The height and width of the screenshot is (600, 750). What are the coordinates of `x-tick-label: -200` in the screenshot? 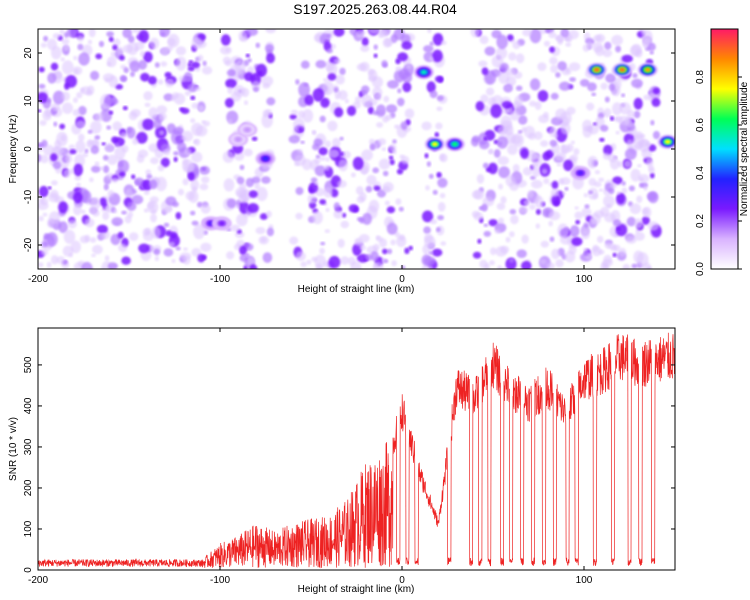 It's located at (38, 580).